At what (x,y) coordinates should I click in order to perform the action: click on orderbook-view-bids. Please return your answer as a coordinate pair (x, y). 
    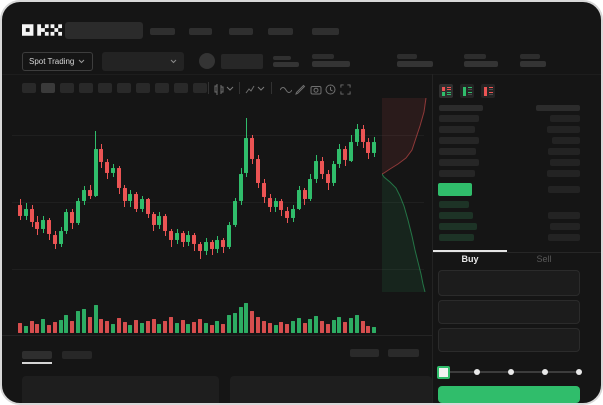
    Looking at the image, I should click on (467, 91).